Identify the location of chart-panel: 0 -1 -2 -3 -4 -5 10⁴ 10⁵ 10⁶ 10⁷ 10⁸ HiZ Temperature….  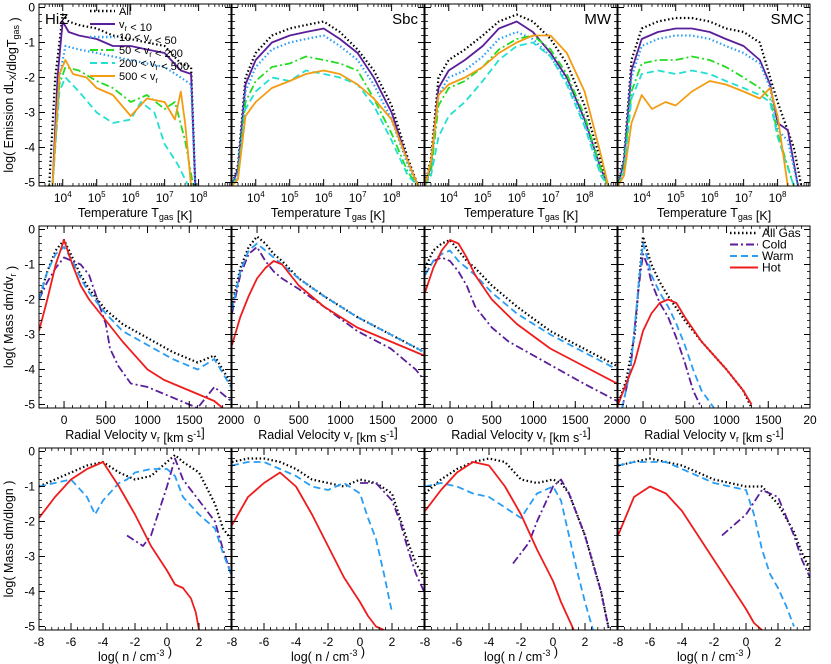
(117, 112).